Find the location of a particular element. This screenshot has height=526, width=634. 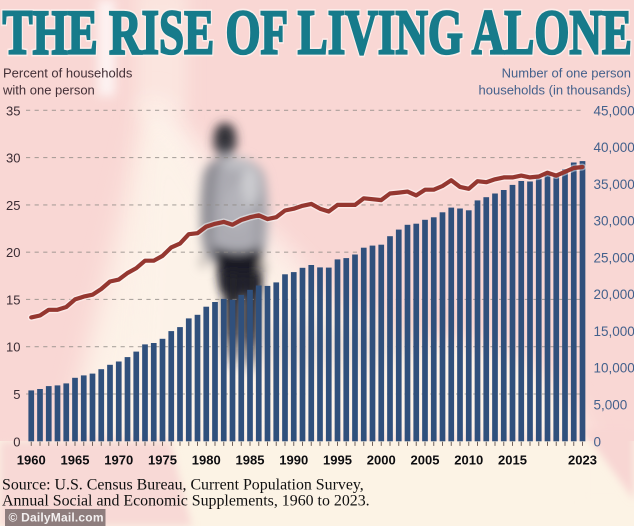

svg-text: 1970 is located at coordinates (118, 459).